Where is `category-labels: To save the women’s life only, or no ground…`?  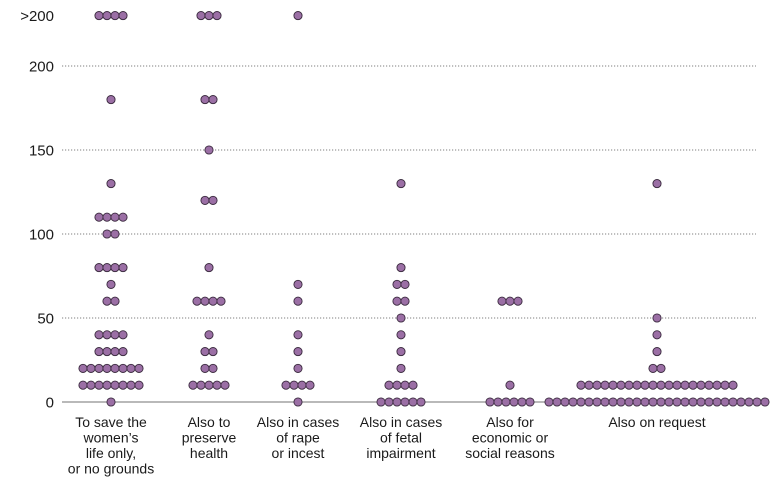
category-labels: To save the women’s life only, or no ground… is located at coordinates (387, 445).